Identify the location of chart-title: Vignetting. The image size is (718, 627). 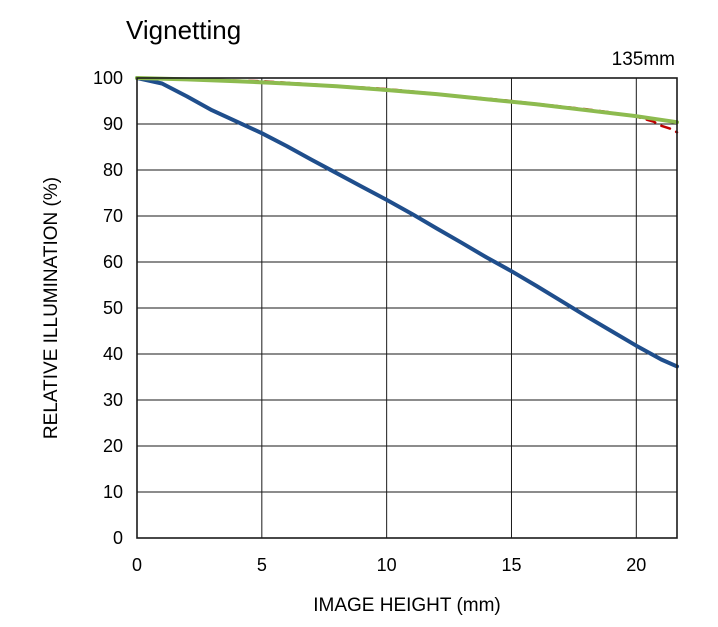
(183, 30).